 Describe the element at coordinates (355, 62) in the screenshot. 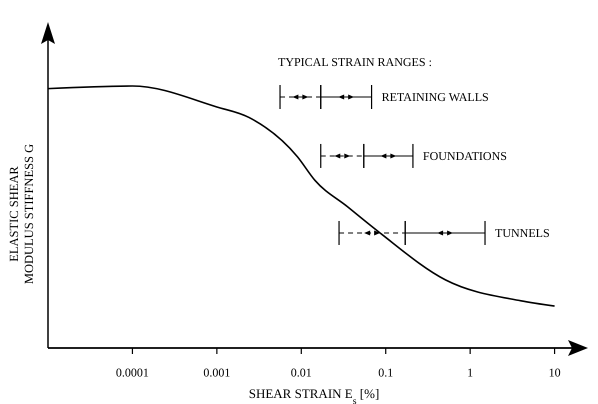

I see `text: TYPICAL STRAIN RANGES :` at that location.